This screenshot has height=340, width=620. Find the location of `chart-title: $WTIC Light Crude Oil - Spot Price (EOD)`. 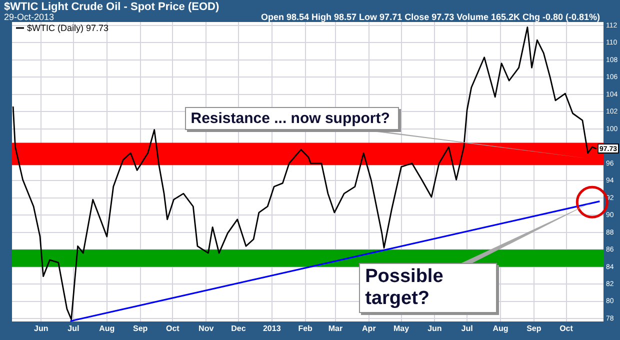

chart-title: $WTIC Light Crude Oil - Spot Price (EOD) is located at coordinates (112, 7).